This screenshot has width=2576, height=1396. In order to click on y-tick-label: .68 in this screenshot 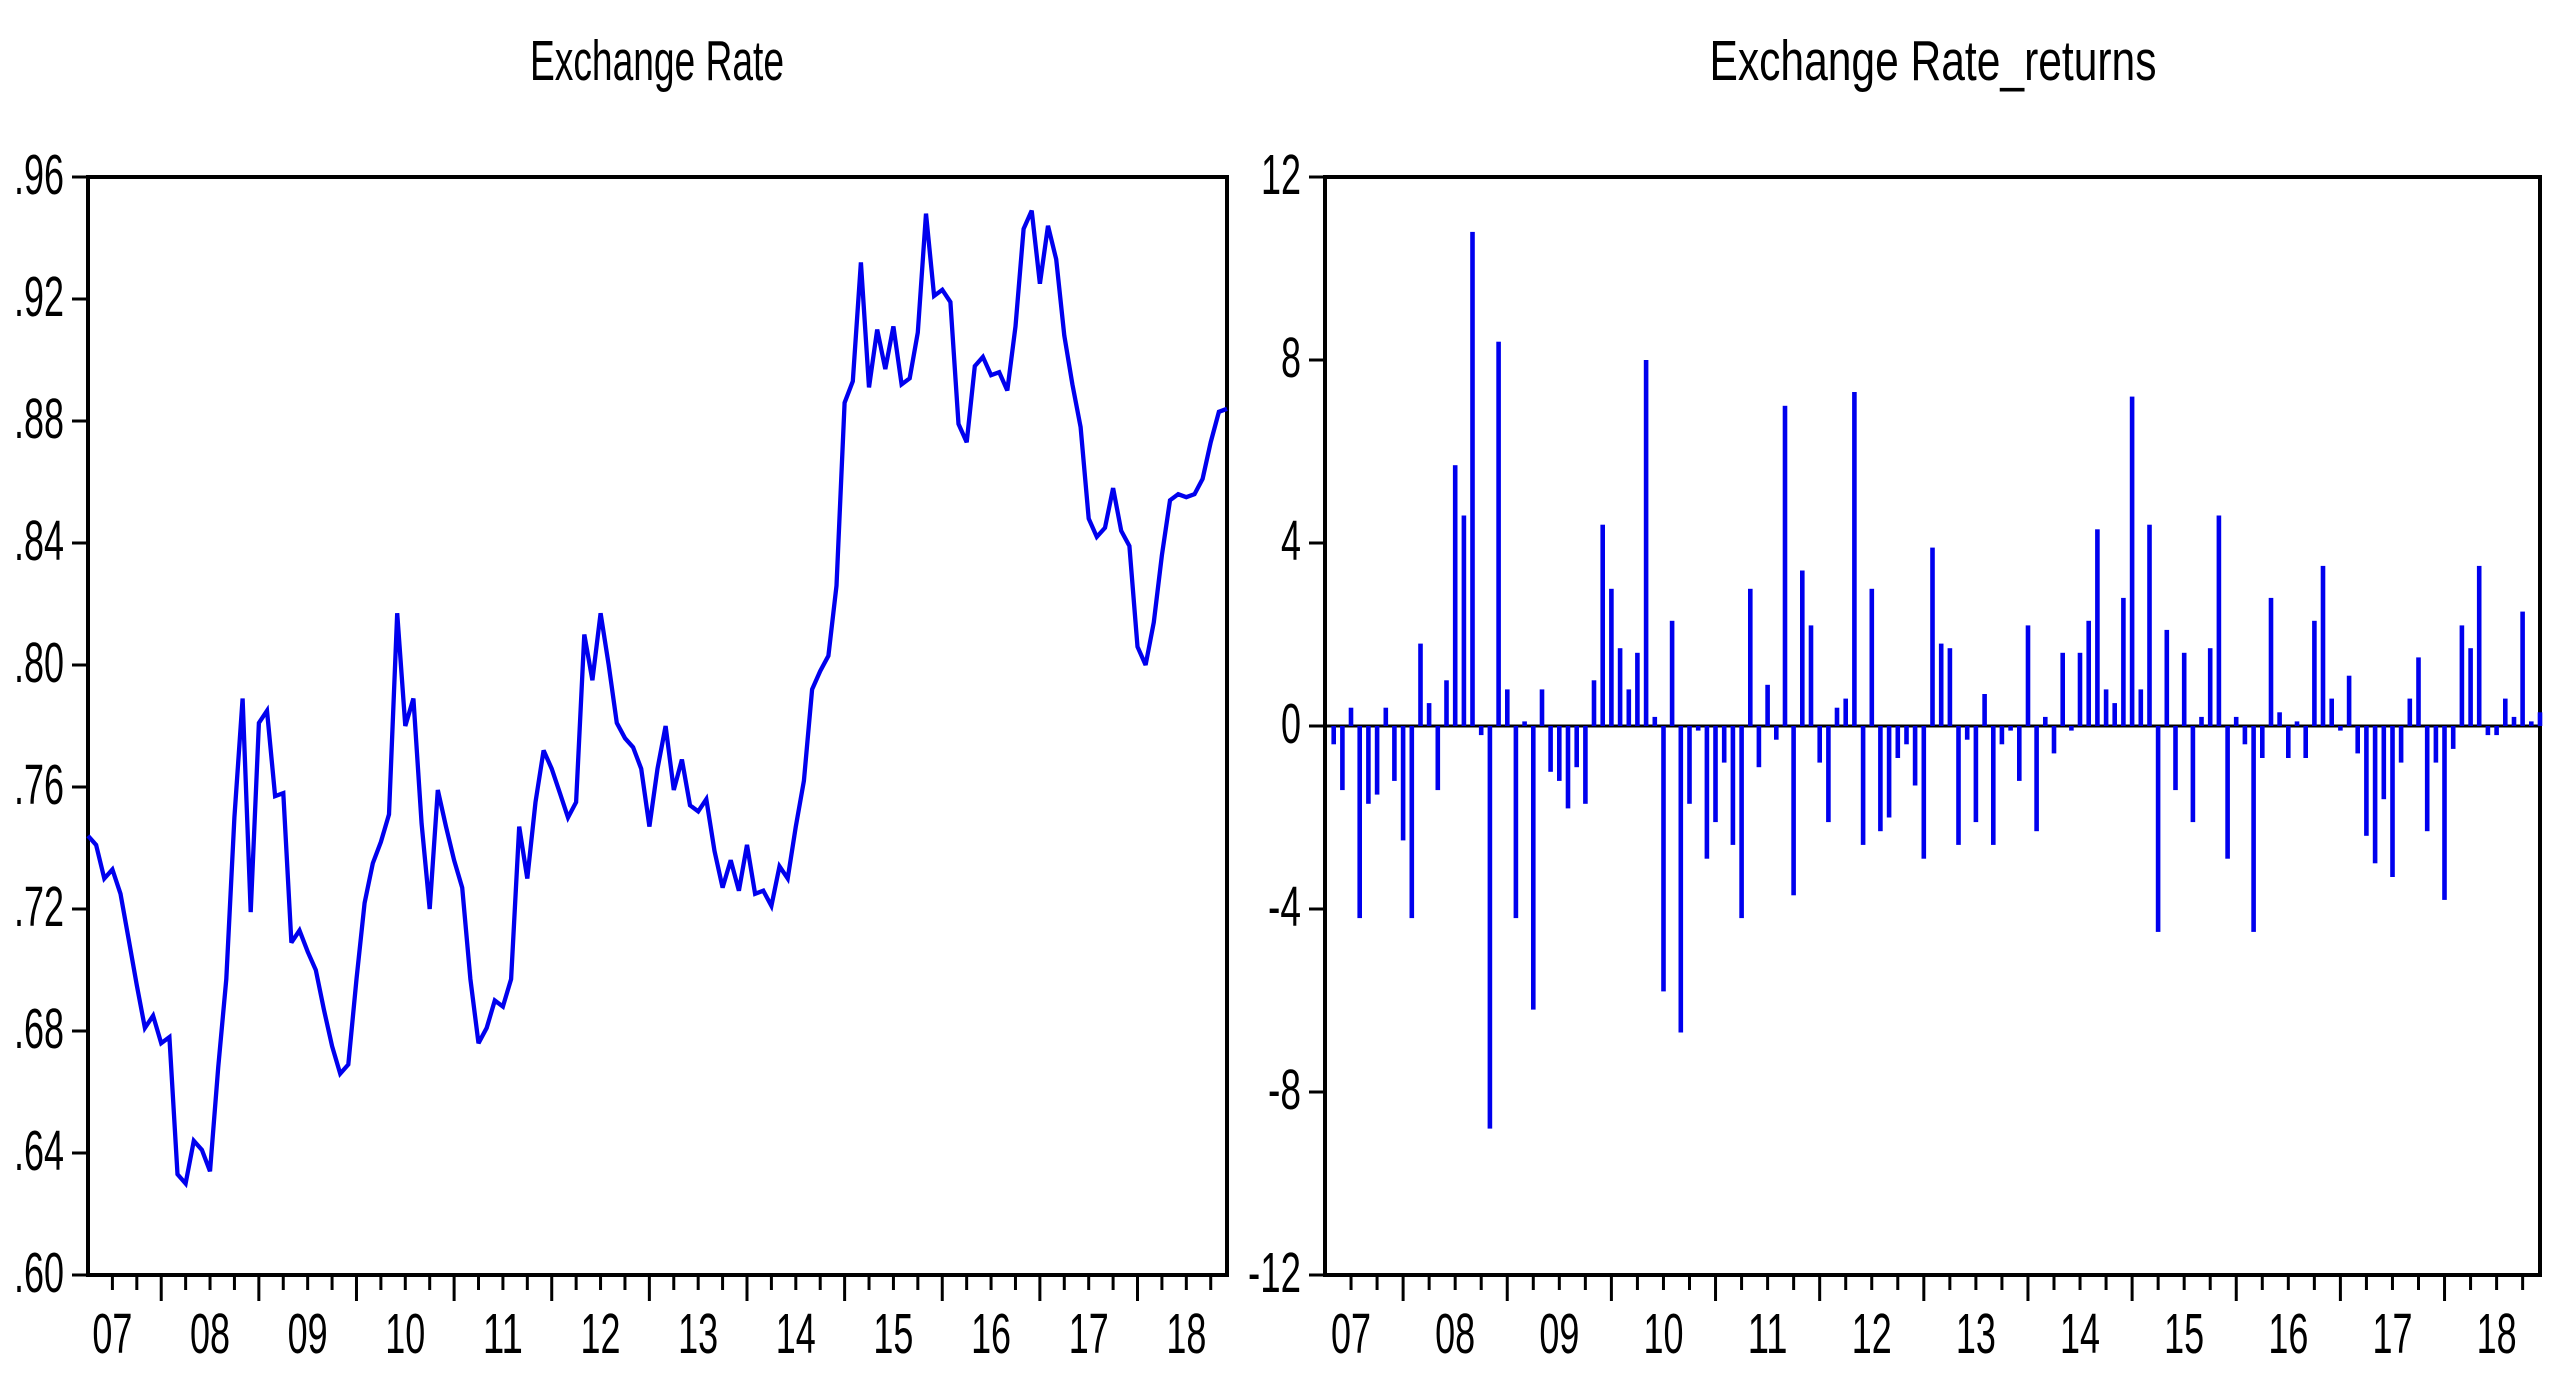, I will do `click(39, 1029)`.